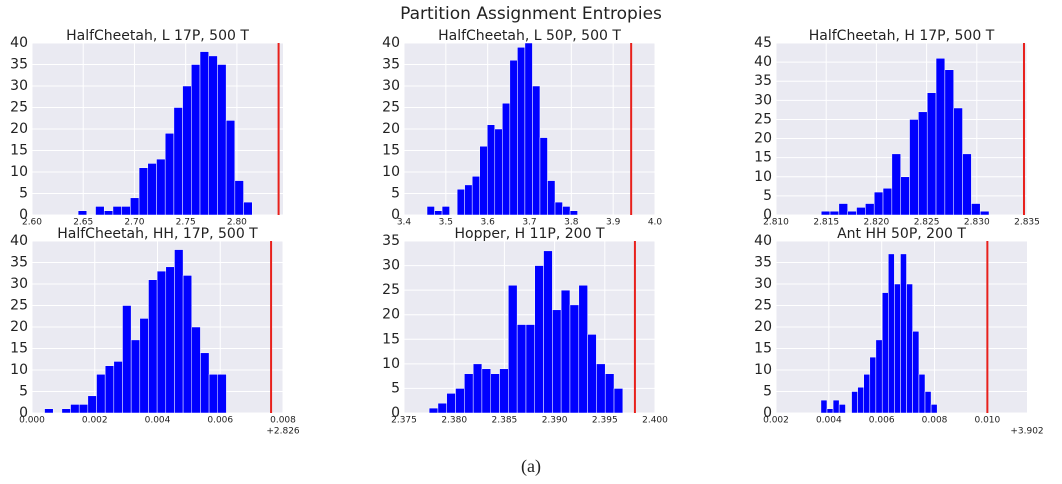 The height and width of the screenshot is (484, 1062). What do you see at coordinates (446, 223) in the screenshot?
I see `x-tick-label: 3.5` at bounding box center [446, 223].